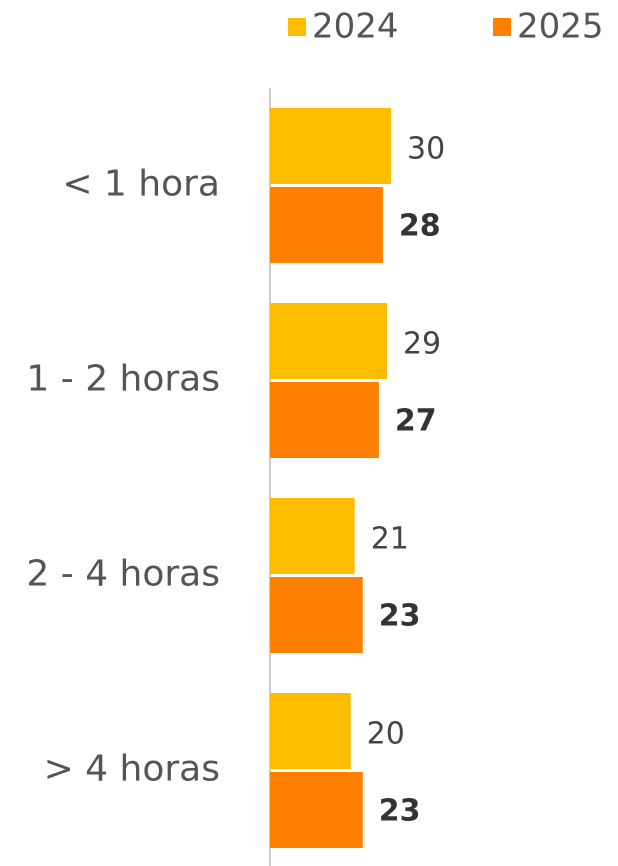 This screenshot has height=866, width=618. What do you see at coordinates (420, 226) in the screenshot?
I see `value-label: 28` at bounding box center [420, 226].